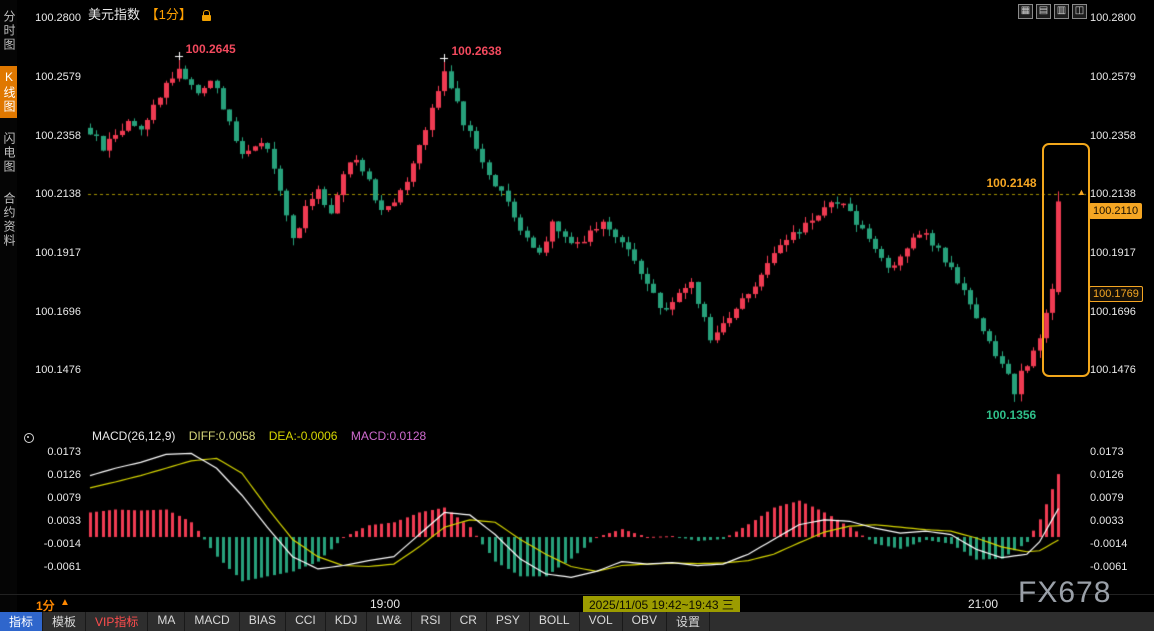 This screenshot has width=1154, height=631. What do you see at coordinates (661, 604) in the screenshot?
I see `crosshair-time-box: 2025/11/05 19:42~19:43 三` at bounding box center [661, 604].